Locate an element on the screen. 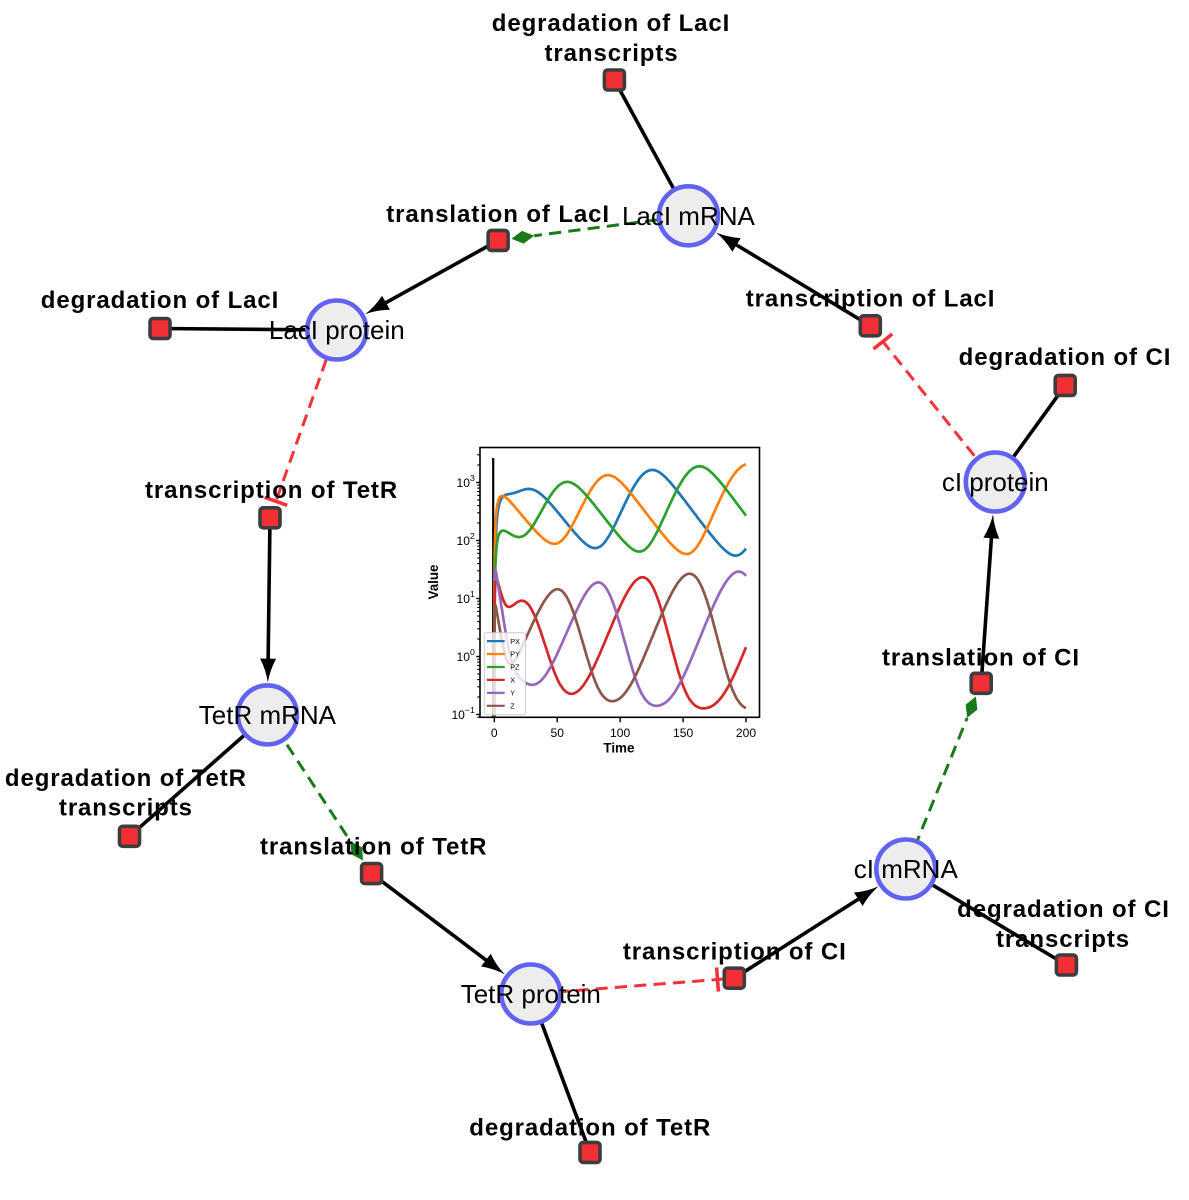 Image resolution: width=1189 pixels, height=1200 pixels. svg-text: 150 is located at coordinates (683, 733).